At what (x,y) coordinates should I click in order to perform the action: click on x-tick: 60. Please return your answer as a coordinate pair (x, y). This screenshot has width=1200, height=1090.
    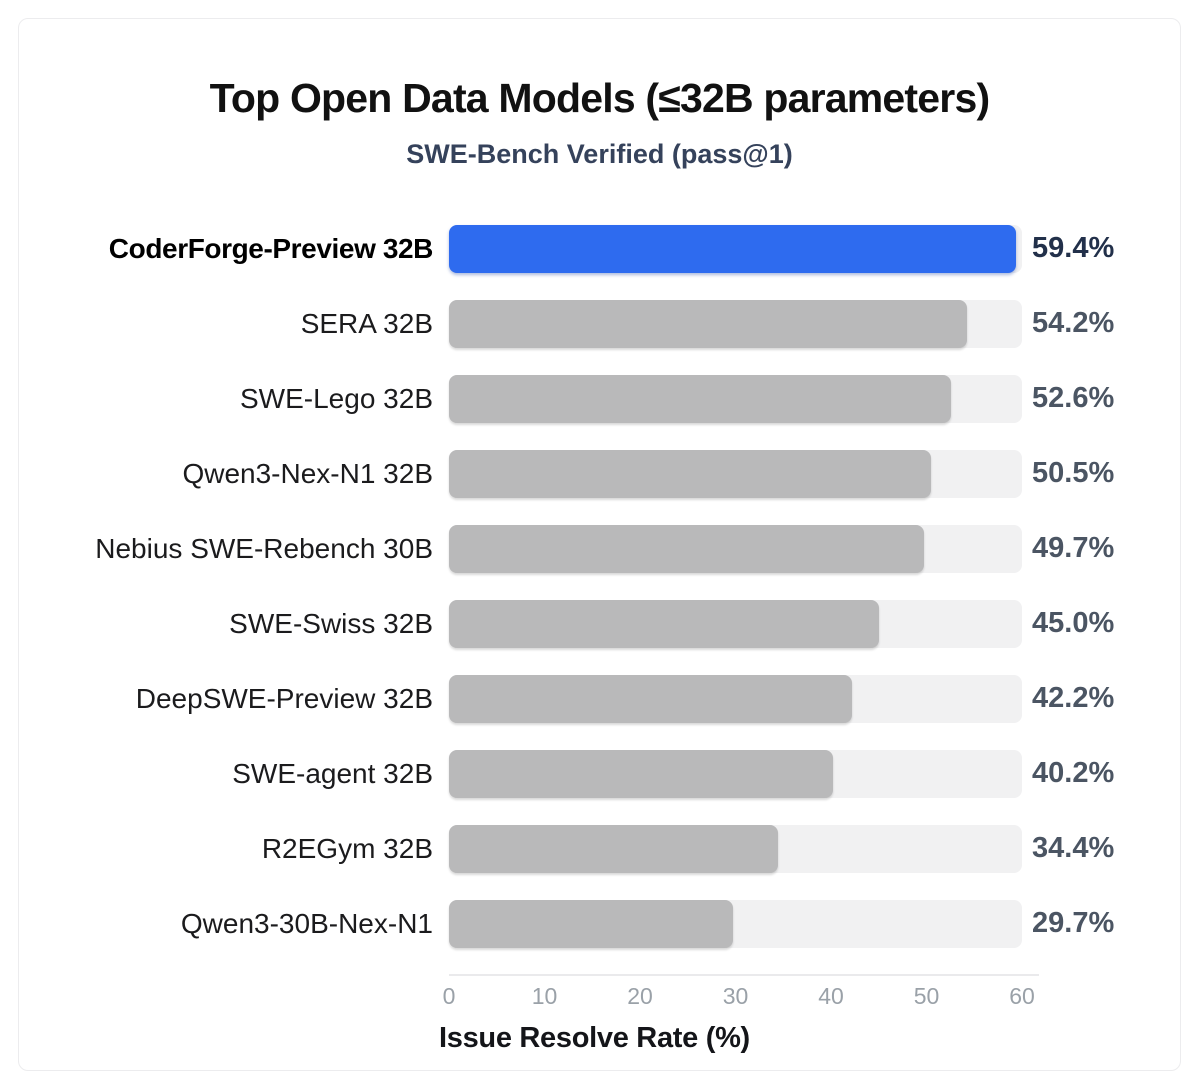
    Looking at the image, I should click on (1022, 996).